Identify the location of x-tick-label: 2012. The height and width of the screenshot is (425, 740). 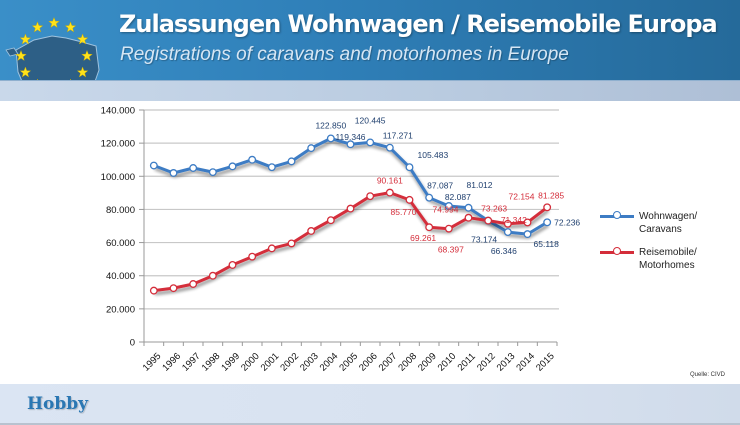
(486, 362).